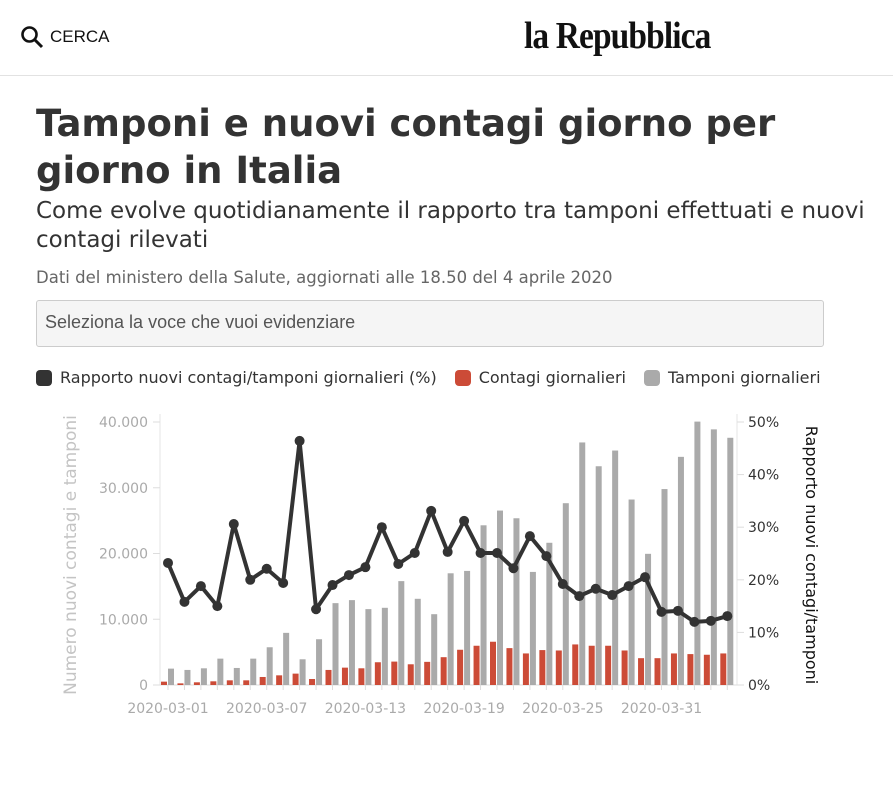  Describe the element at coordinates (763, 633) in the screenshot. I see `y-tick-label-right: 10%` at that location.